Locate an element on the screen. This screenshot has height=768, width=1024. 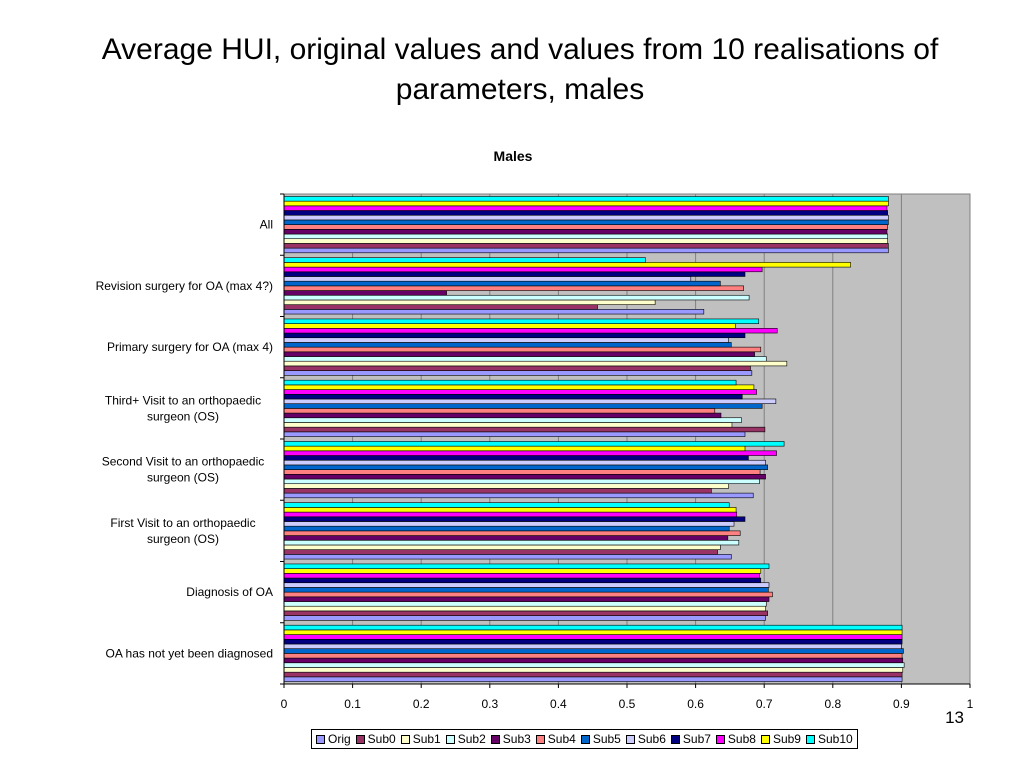
x-tick-label: 0.4 is located at coordinates (558, 704).